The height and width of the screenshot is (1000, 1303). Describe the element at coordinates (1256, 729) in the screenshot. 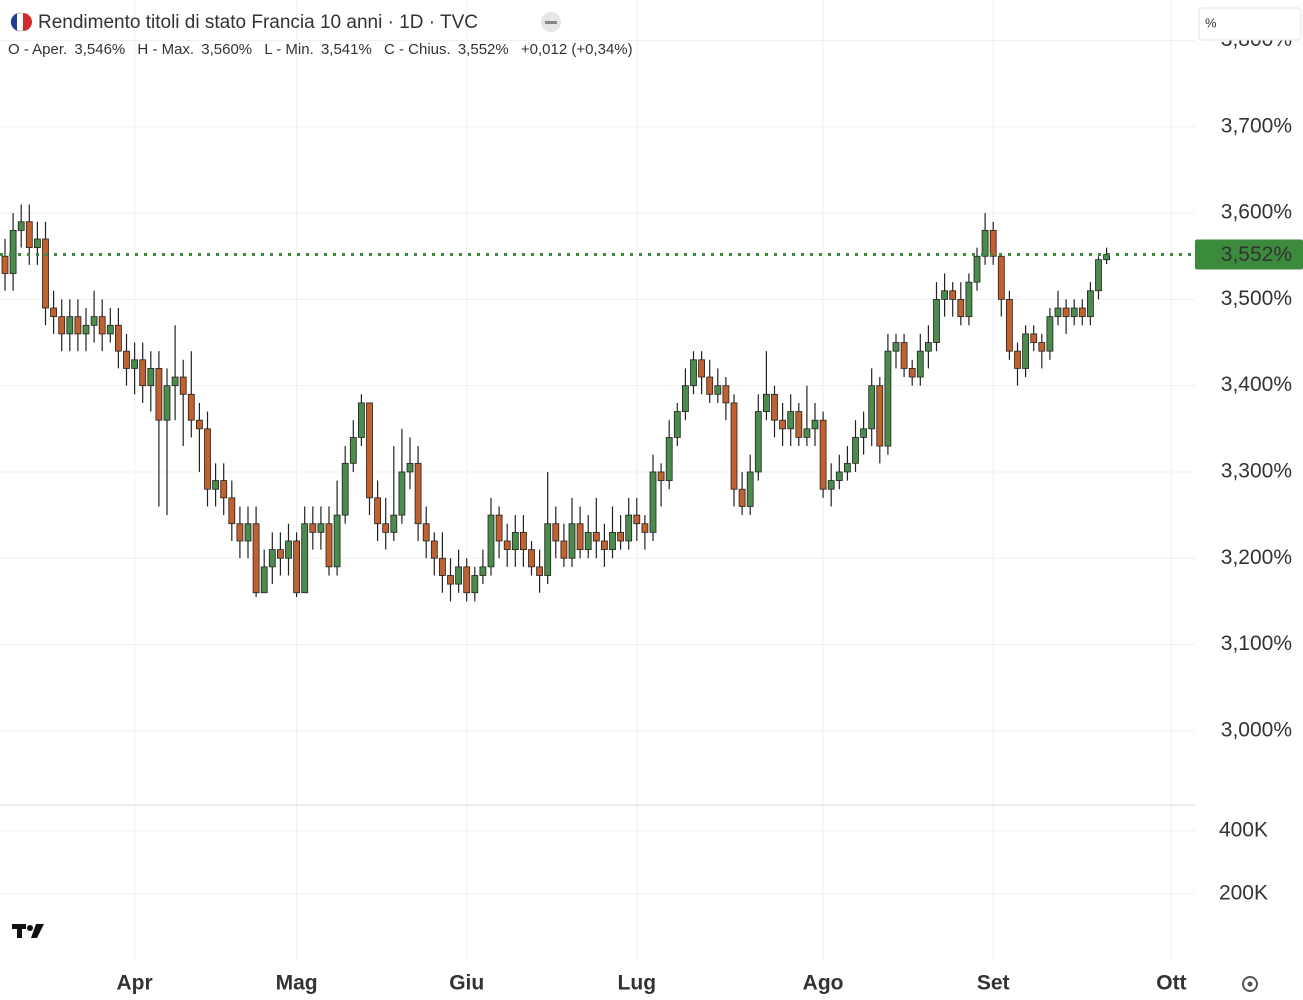

I see `y-tick-label: 3,000%` at that location.